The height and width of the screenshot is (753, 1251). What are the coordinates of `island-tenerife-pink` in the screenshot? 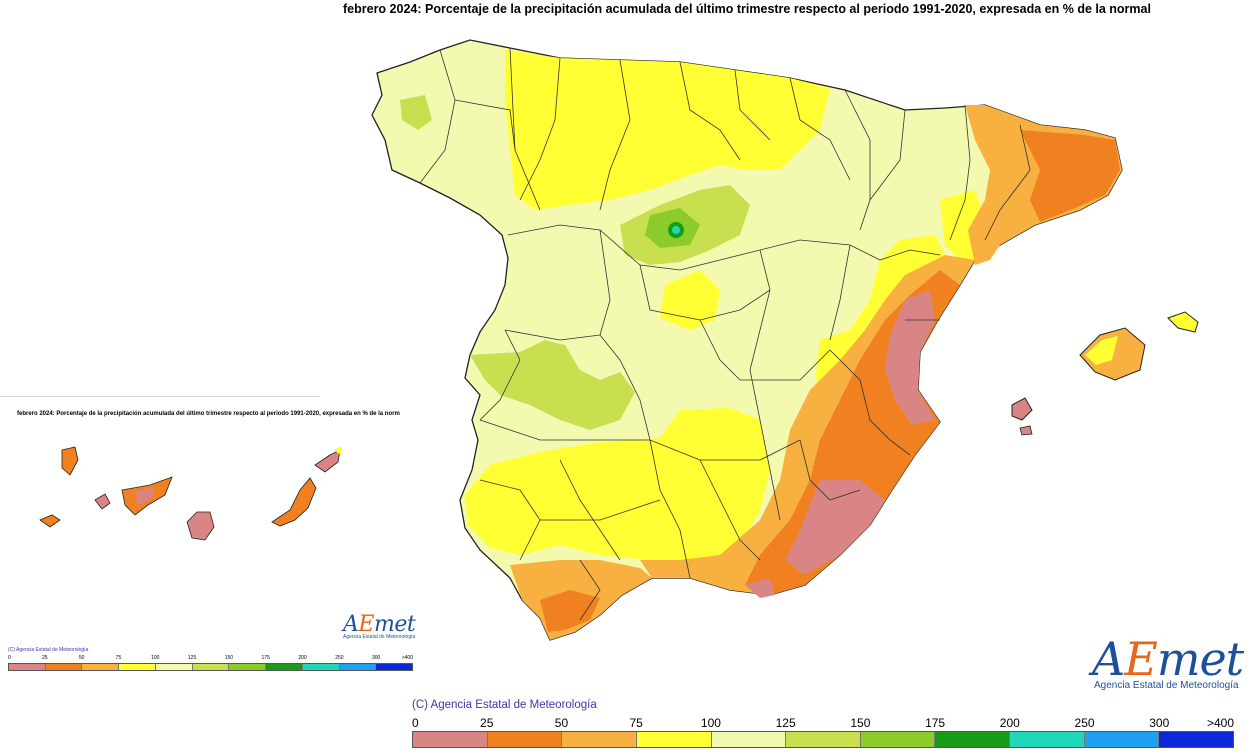 It's located at (145, 496).